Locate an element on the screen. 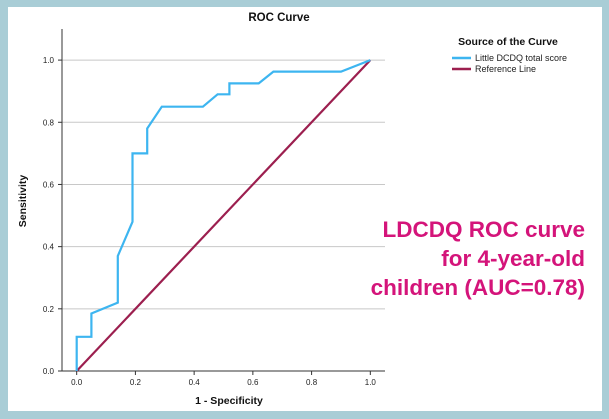  y-tick-label: 0.8 is located at coordinates (49, 122).